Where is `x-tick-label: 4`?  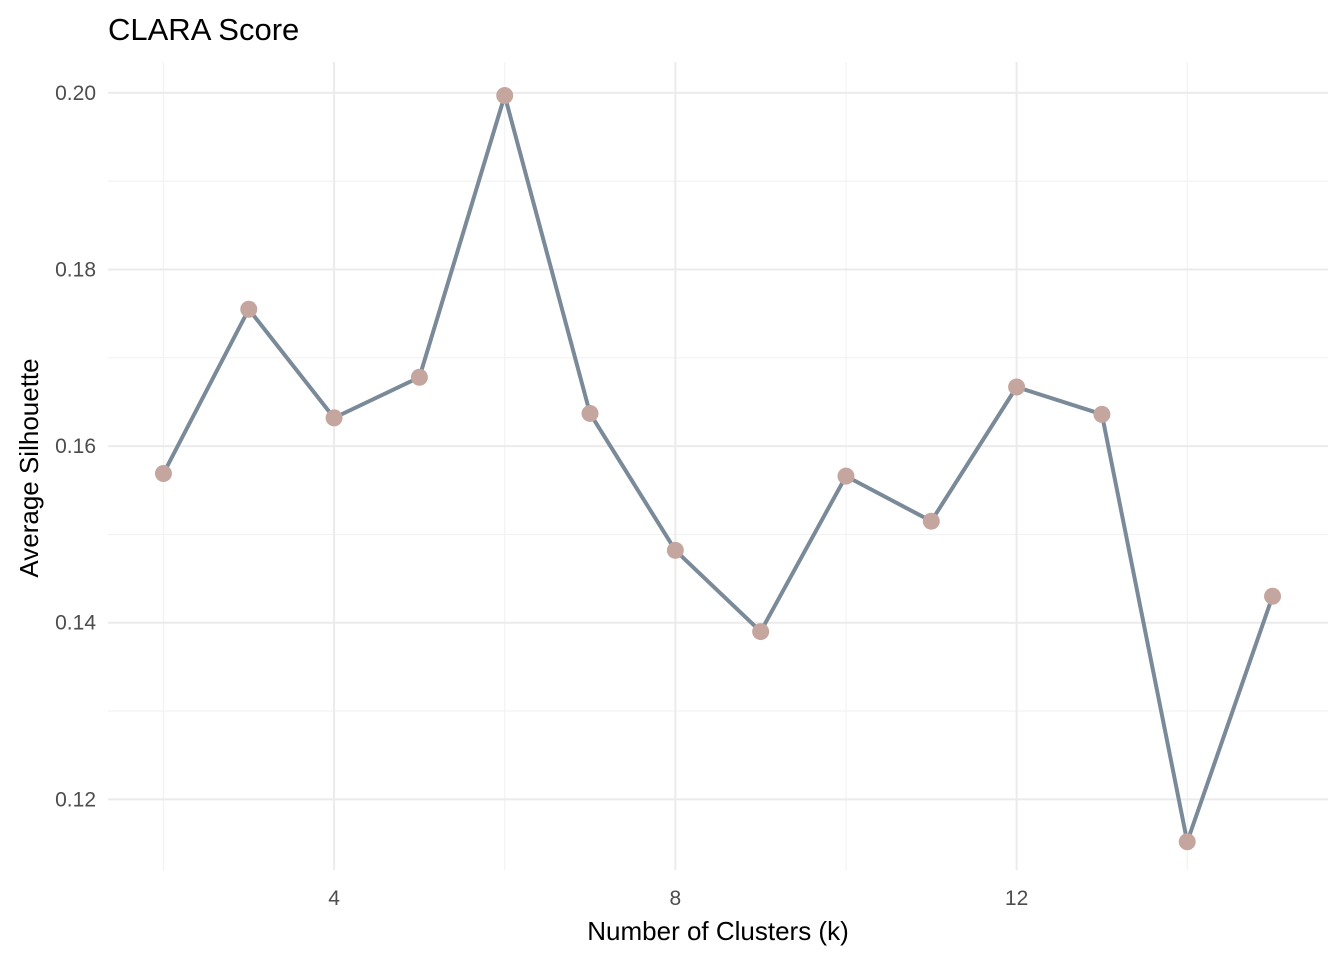 x-tick-label: 4 is located at coordinates (334, 898).